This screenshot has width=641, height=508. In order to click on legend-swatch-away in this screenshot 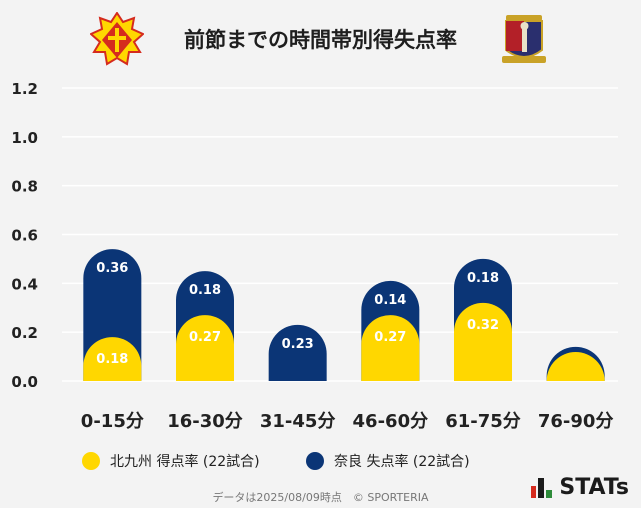, I will do `click(315, 461)`.